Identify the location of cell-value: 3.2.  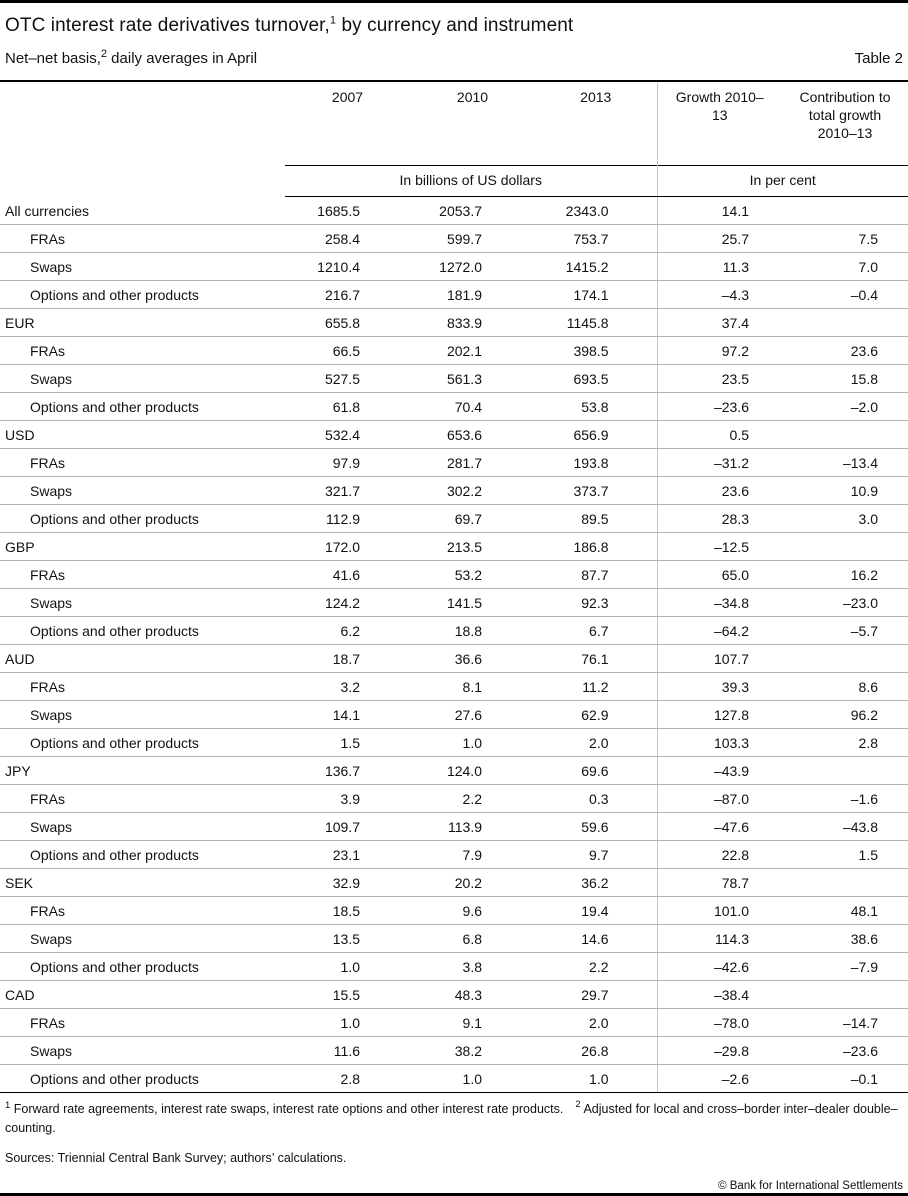
(347, 686).